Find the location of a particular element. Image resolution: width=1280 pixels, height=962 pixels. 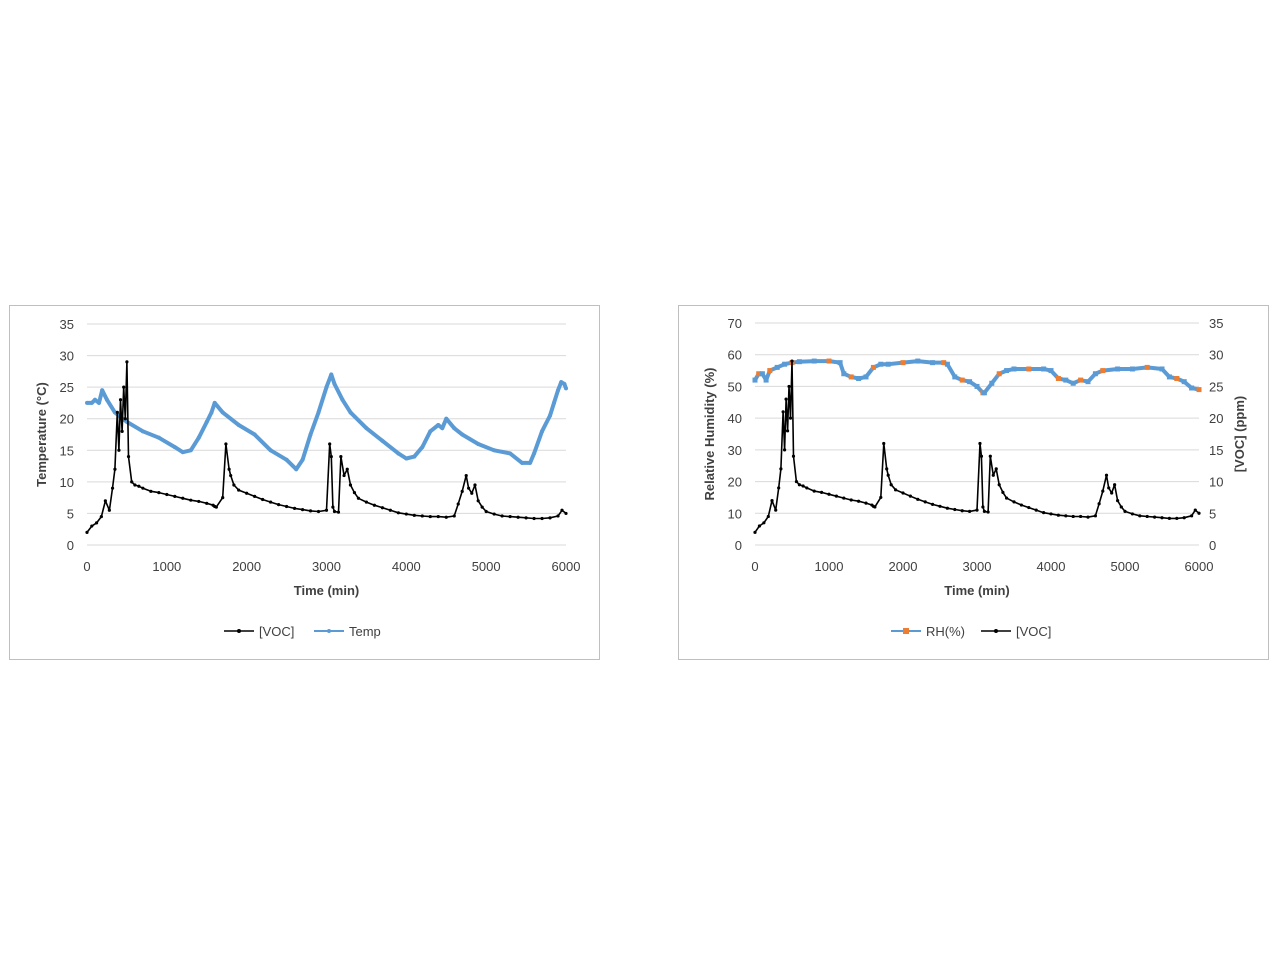

y-tick-label: 10 is located at coordinates (67, 482).